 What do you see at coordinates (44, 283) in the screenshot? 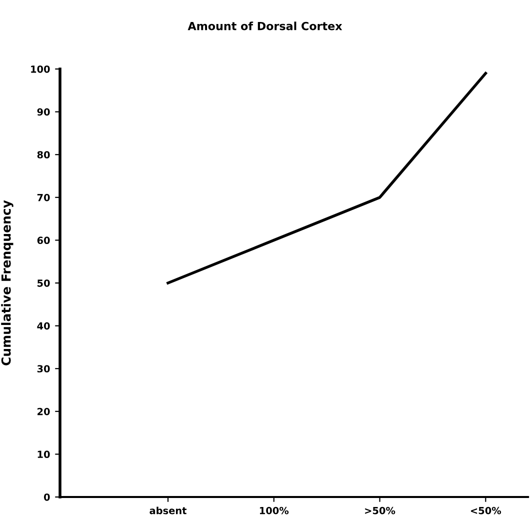
I see `y-tick-label: 50` at bounding box center [44, 283].